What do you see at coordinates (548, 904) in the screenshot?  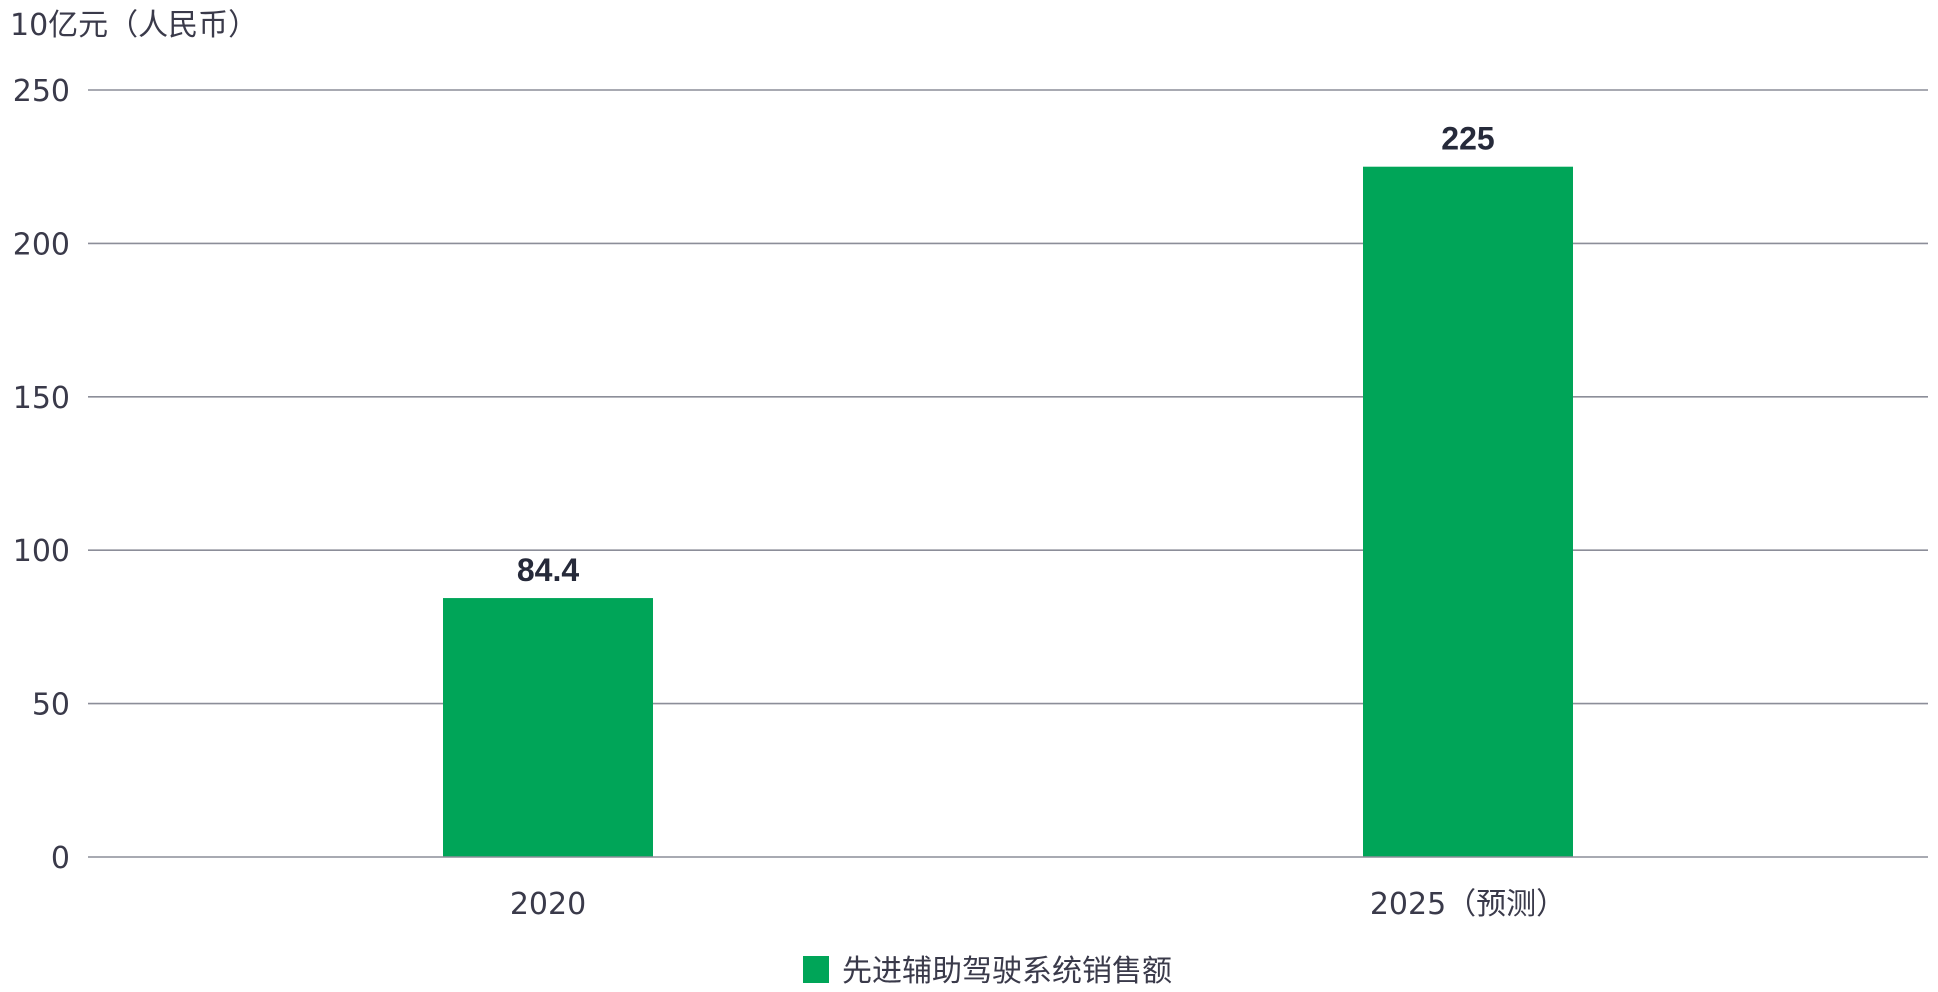 I see `x-tick-label-0: 2020` at bounding box center [548, 904].